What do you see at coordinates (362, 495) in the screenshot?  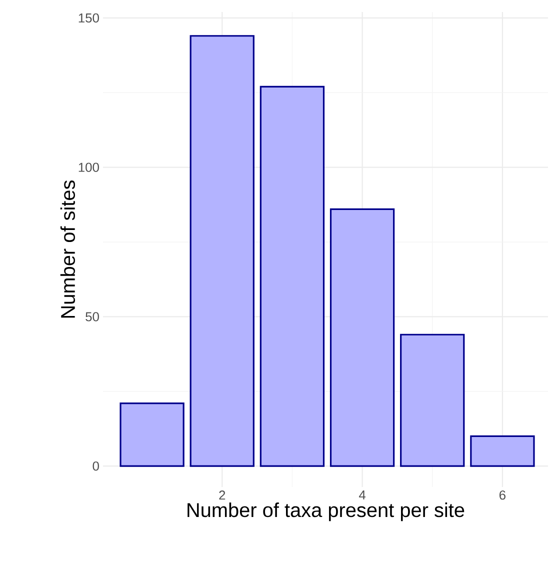 I see `x-tick-label: 4` at bounding box center [362, 495].